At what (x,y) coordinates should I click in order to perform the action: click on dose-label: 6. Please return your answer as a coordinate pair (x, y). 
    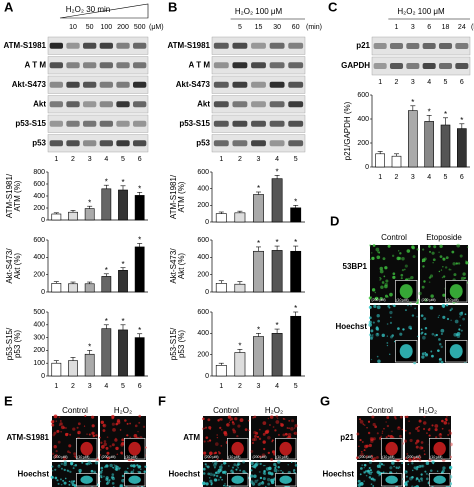
    Looking at the image, I should click on (429, 27).